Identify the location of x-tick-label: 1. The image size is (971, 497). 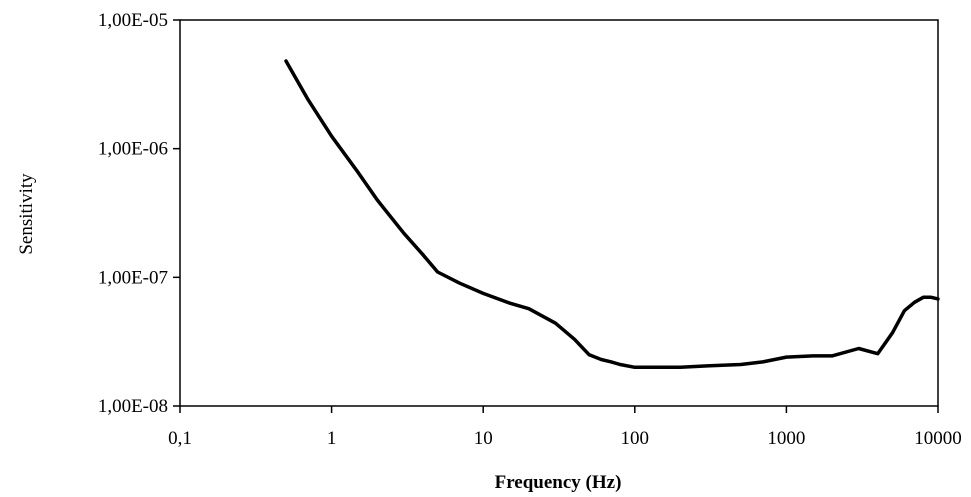
(332, 438).